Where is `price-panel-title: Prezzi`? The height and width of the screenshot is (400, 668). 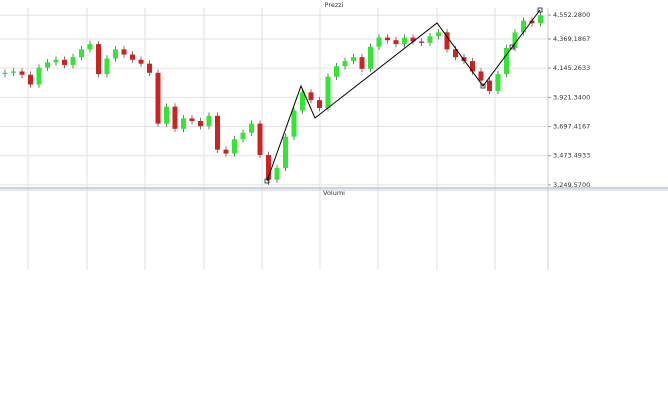 price-panel-title: Prezzi is located at coordinates (334, 5).